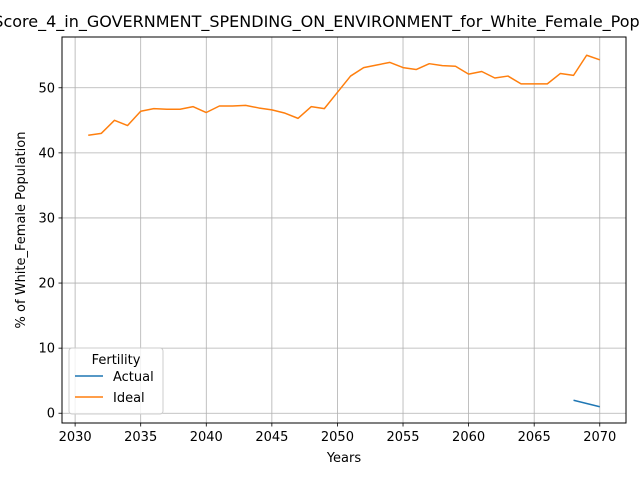  What do you see at coordinates (402, 437) in the screenshot?
I see `x-tick-label: 2055` at bounding box center [402, 437].